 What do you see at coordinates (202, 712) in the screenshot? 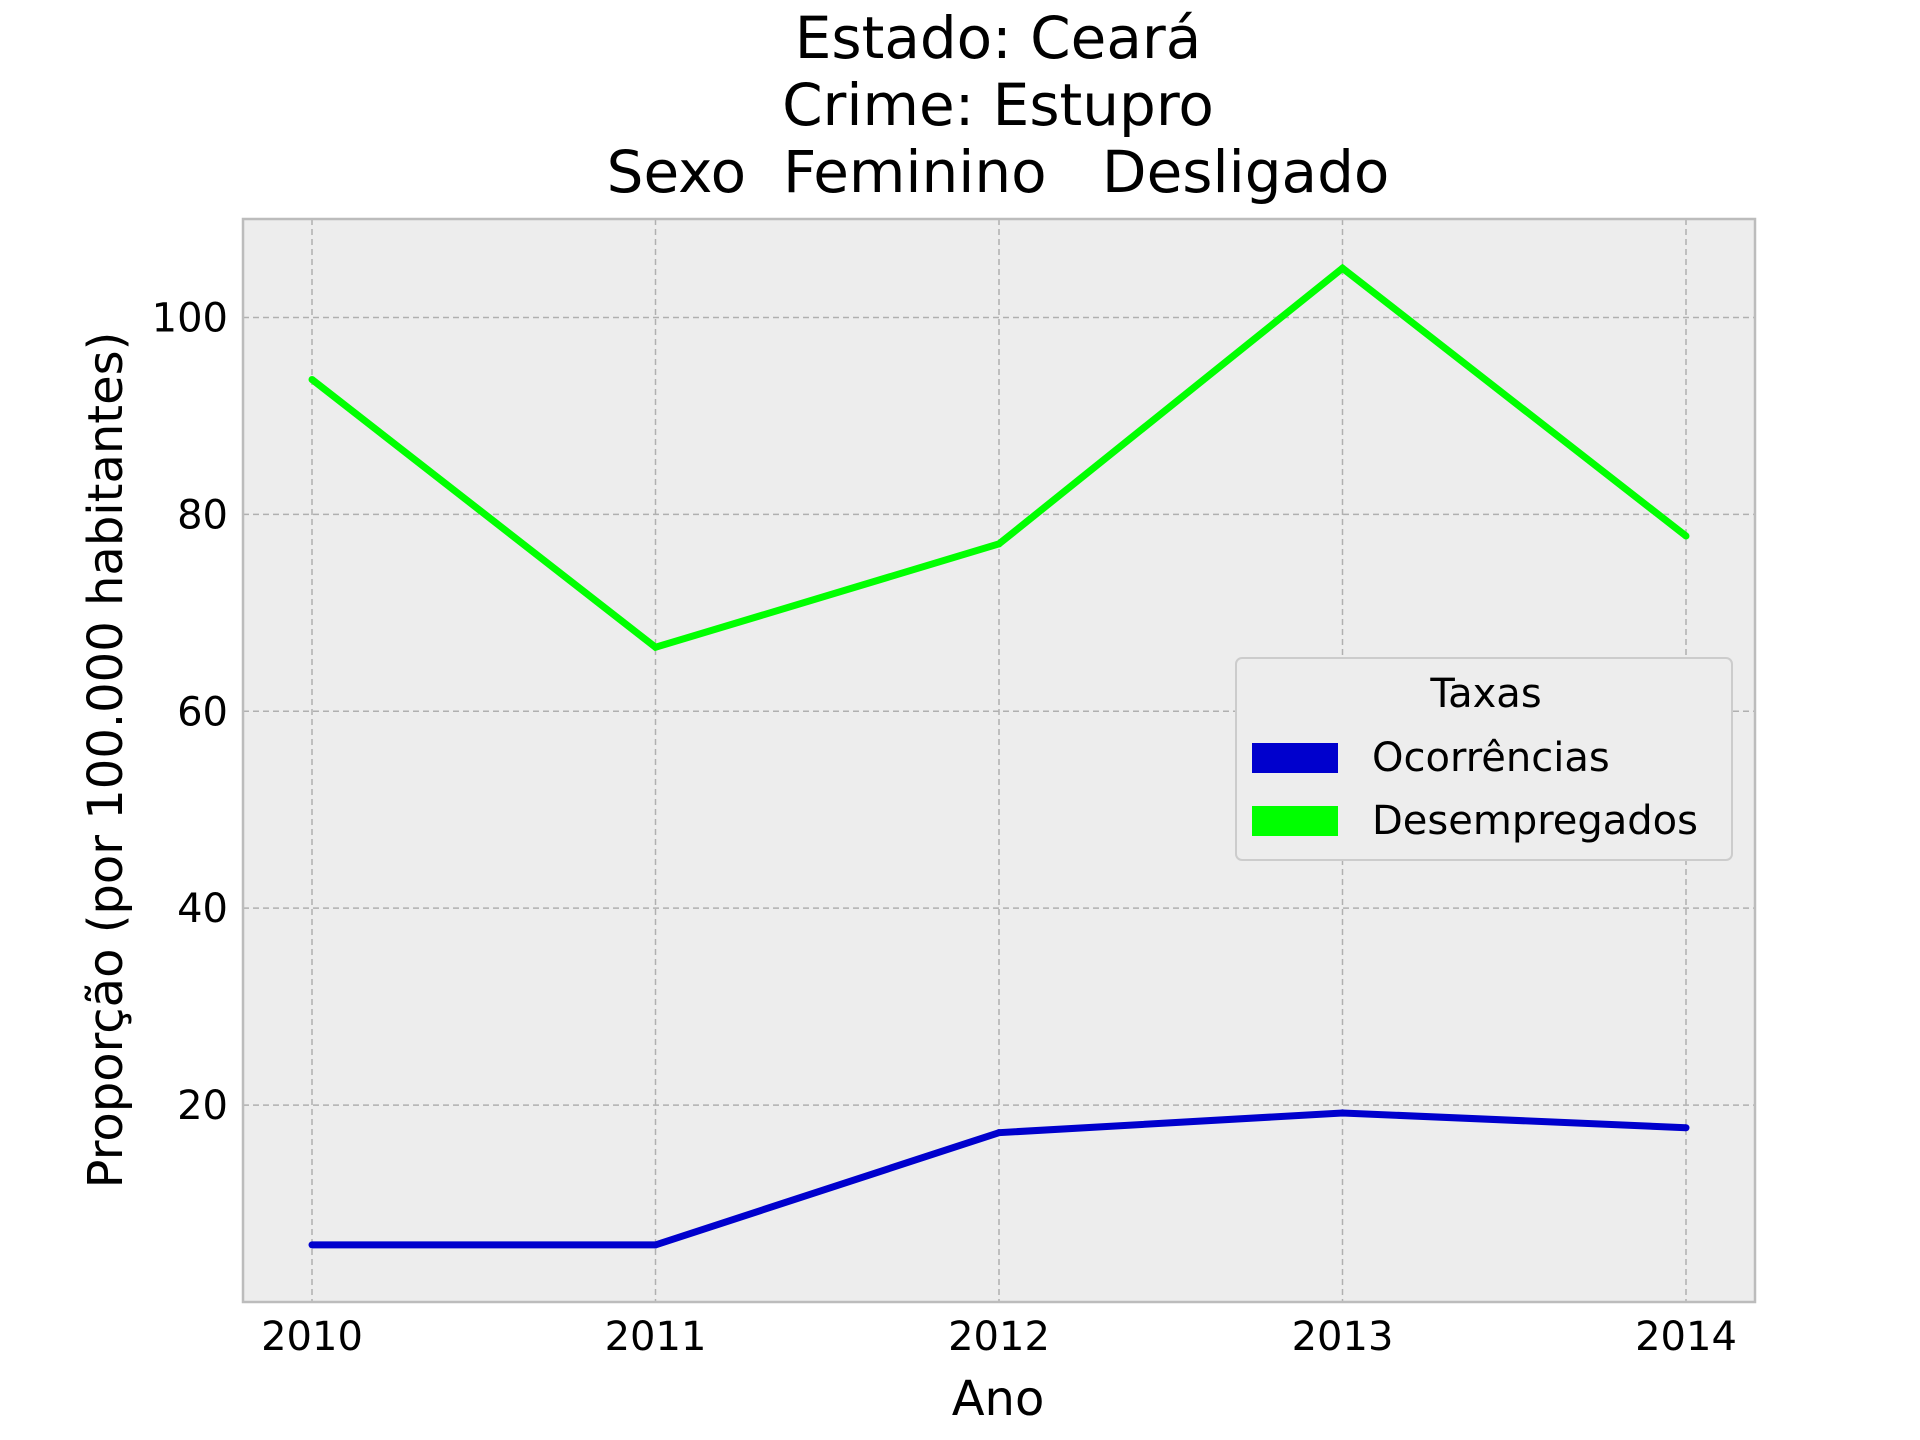
I see `y-tick-label-60: 60` at bounding box center [202, 712].